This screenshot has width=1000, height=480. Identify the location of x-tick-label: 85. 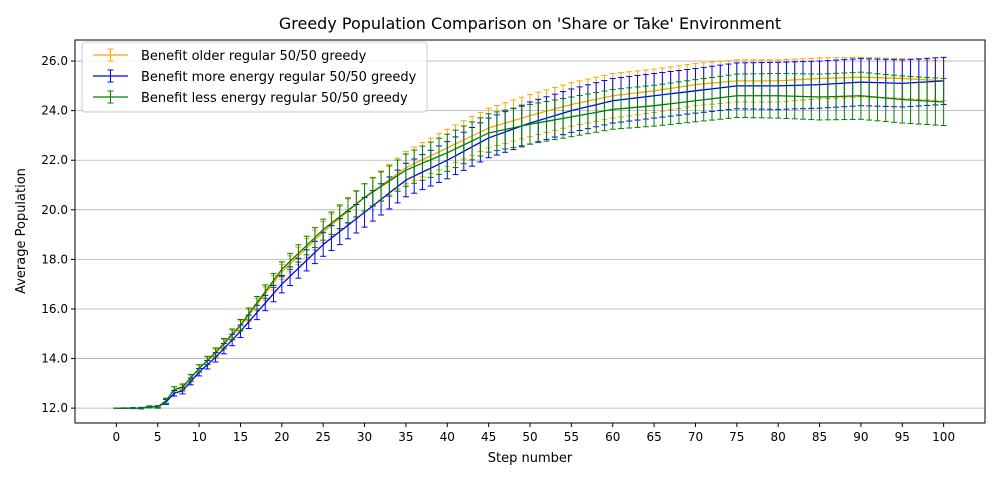
(819, 437).